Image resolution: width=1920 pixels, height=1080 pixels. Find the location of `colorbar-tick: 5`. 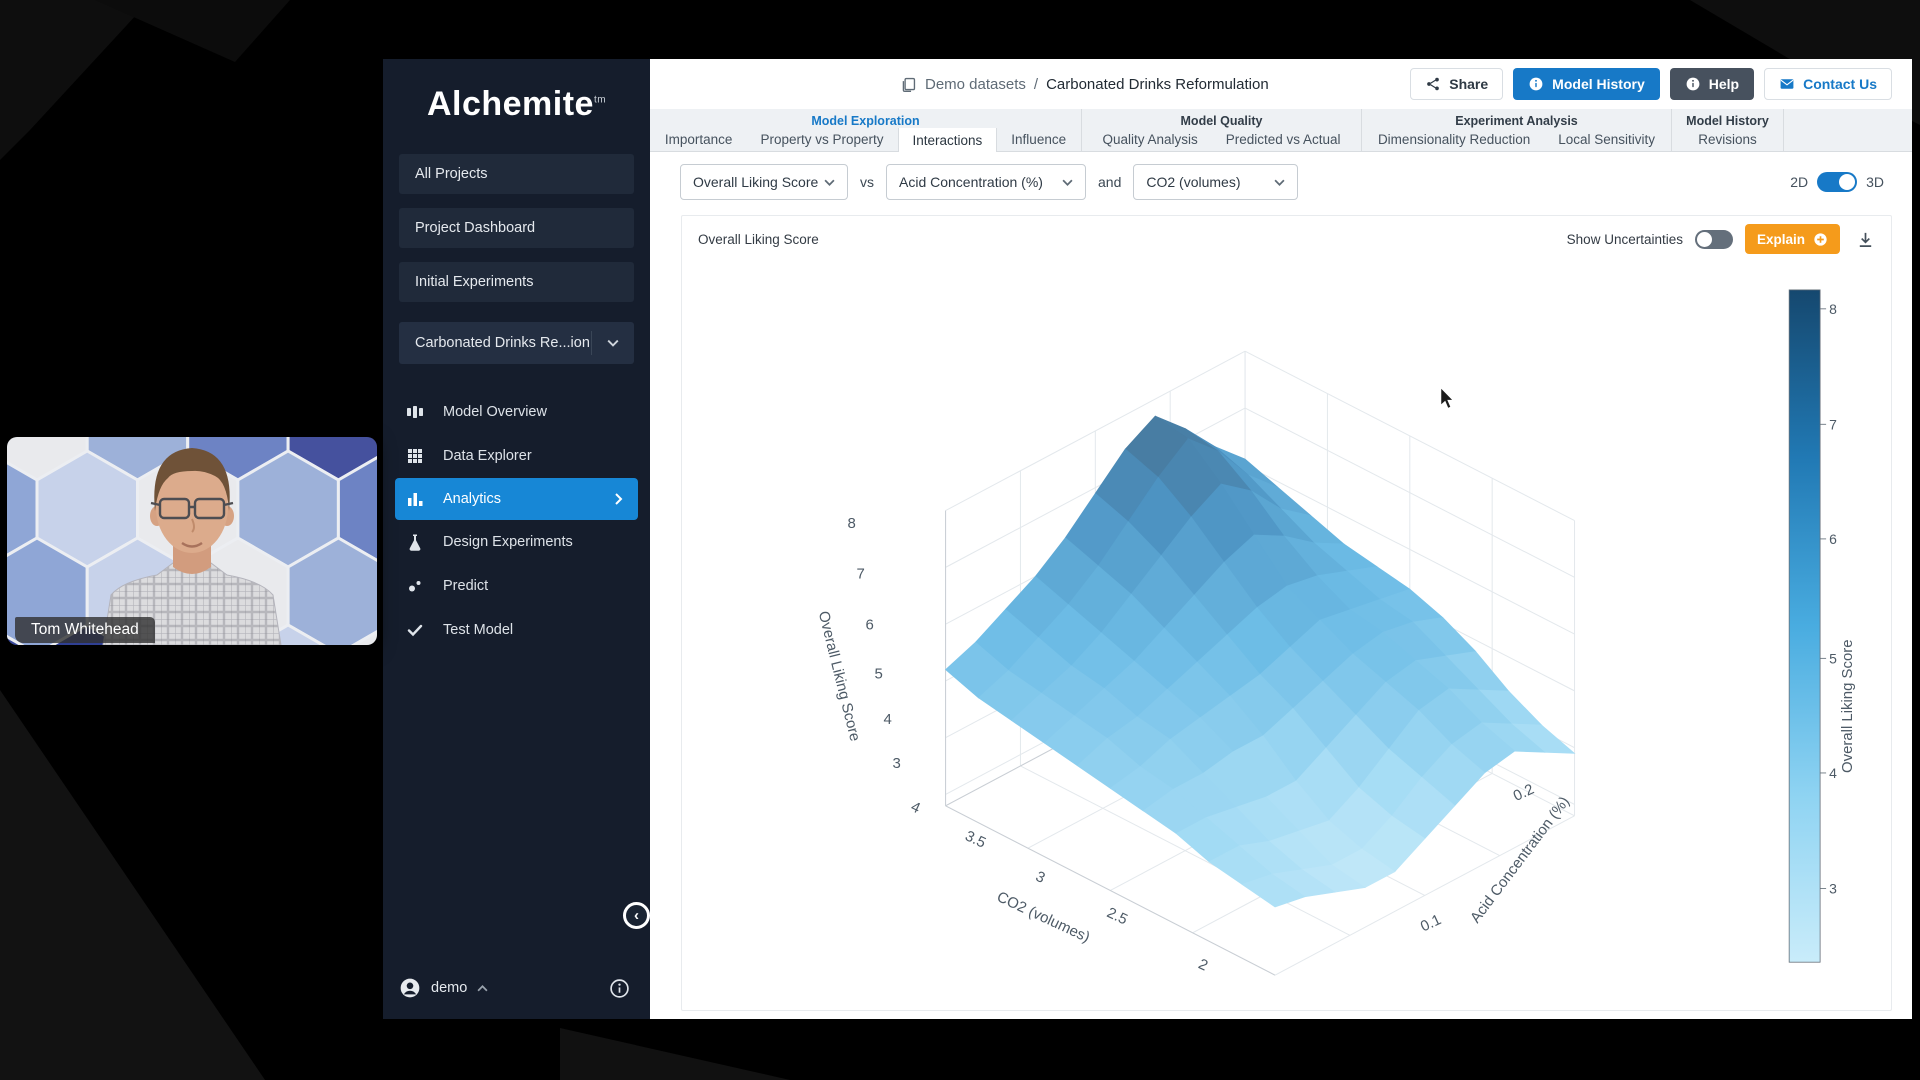

colorbar-tick: 5 is located at coordinates (1833, 658).